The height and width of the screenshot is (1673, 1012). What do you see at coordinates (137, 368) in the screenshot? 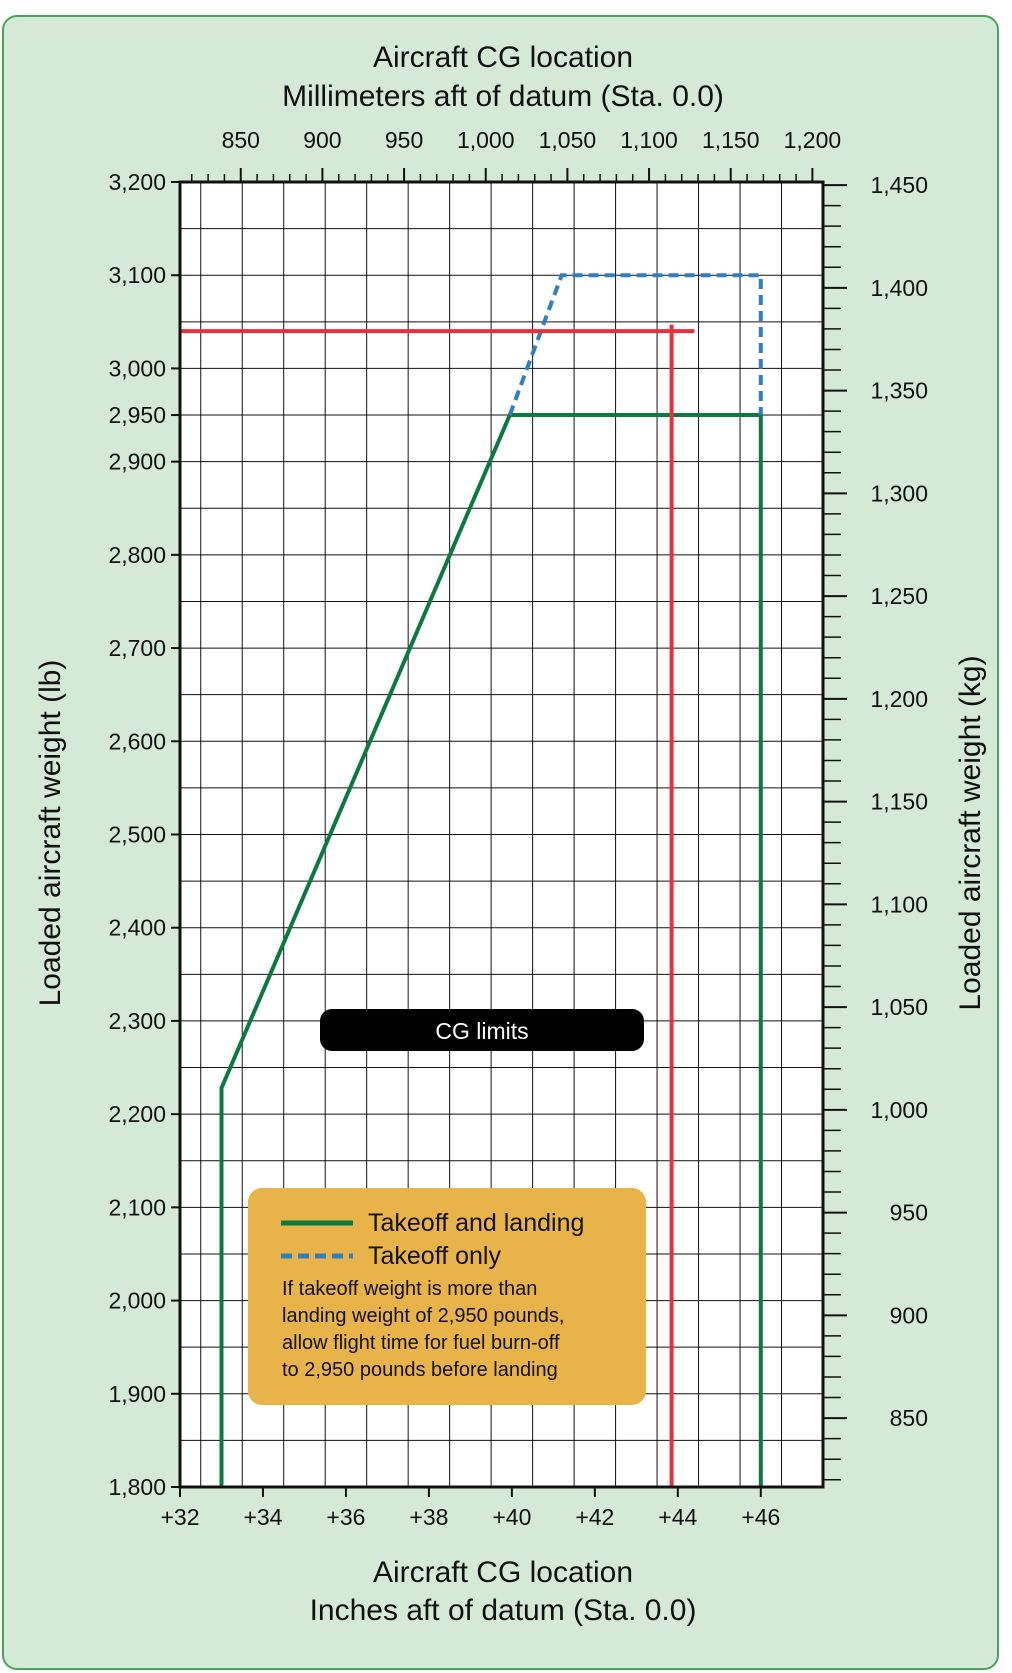
I see `y-tick-label-3000: 3,000` at bounding box center [137, 368].